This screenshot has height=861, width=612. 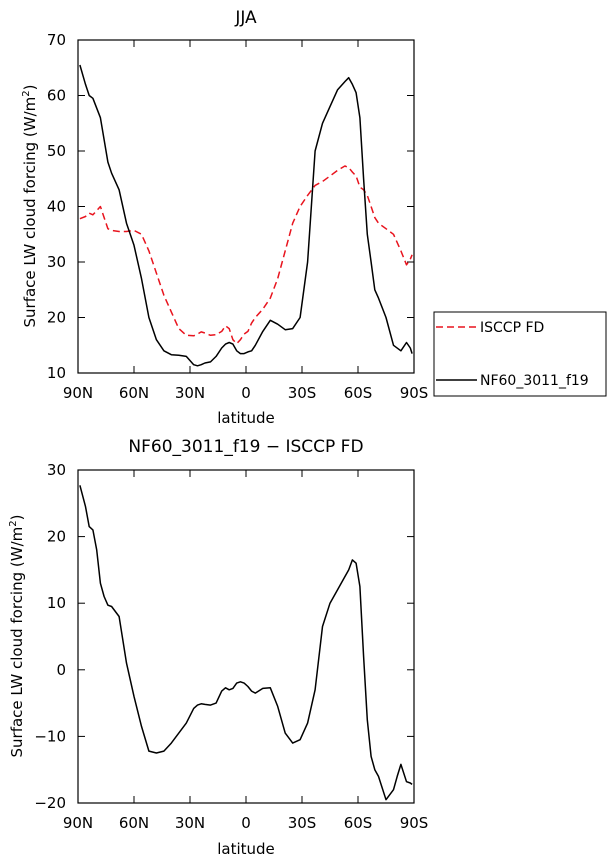 I want to click on bottom-chart-x-tick-labels: 90N 60N 30N 0 30S 60S 90S, so click(x=245, y=823).